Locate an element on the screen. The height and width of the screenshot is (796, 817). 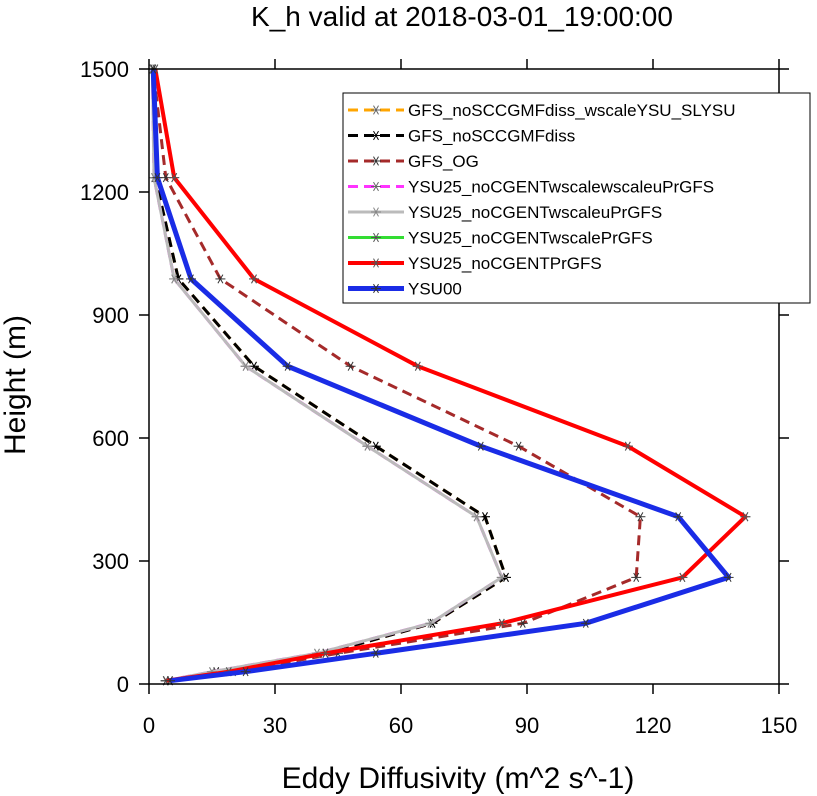
legend-label: GFS_noSCCGMFdiss is located at coordinates (491, 136).